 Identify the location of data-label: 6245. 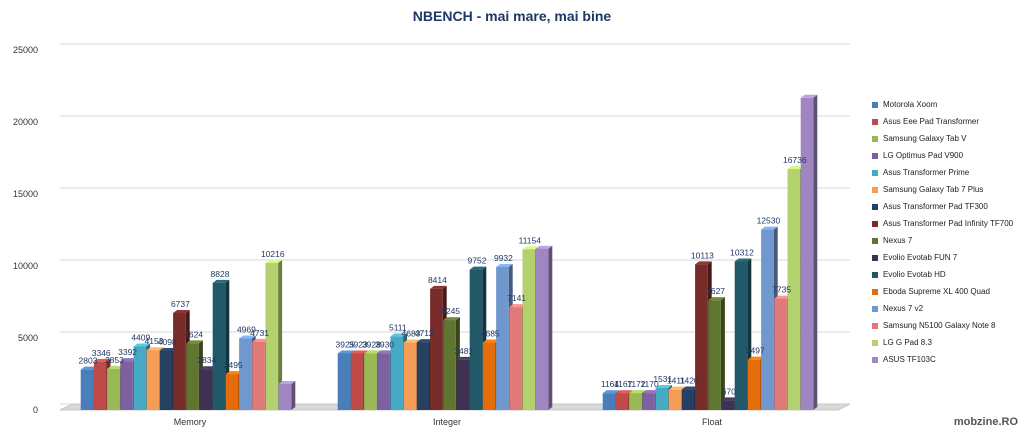
(450, 311).